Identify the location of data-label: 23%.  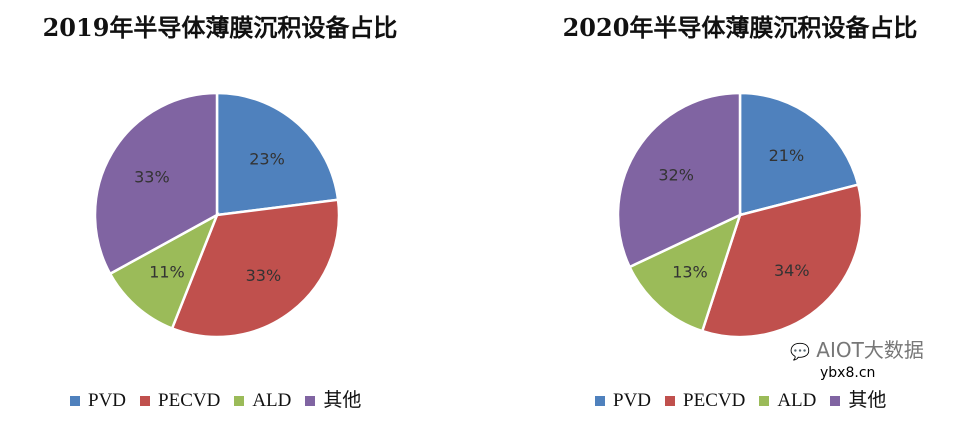
(267, 158).